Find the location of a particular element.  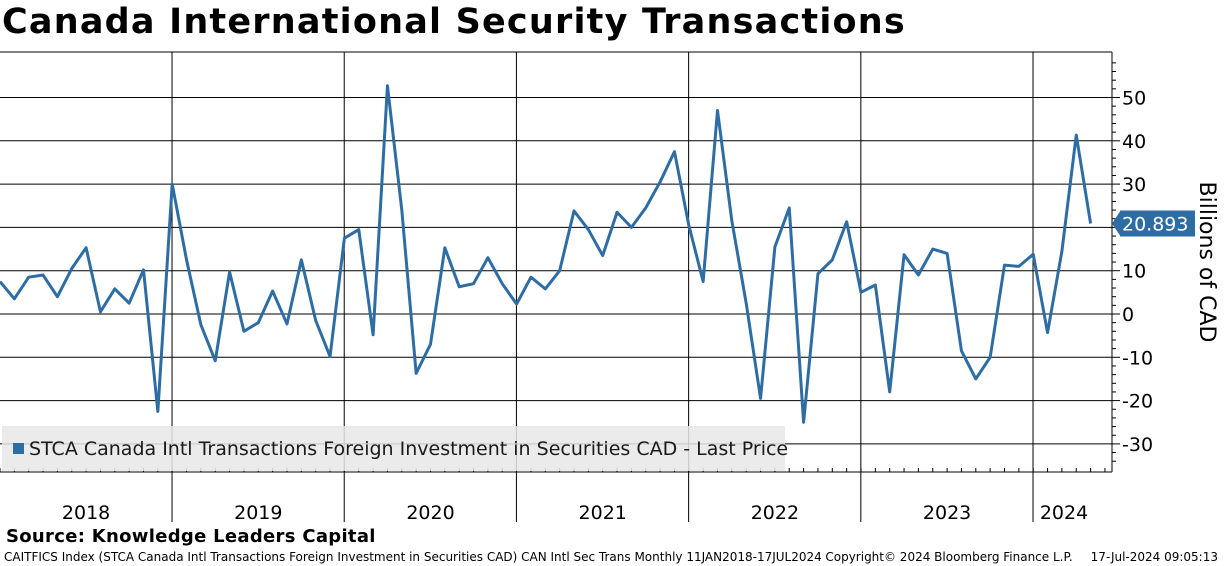

x-tick-label: 2022 is located at coordinates (775, 513).